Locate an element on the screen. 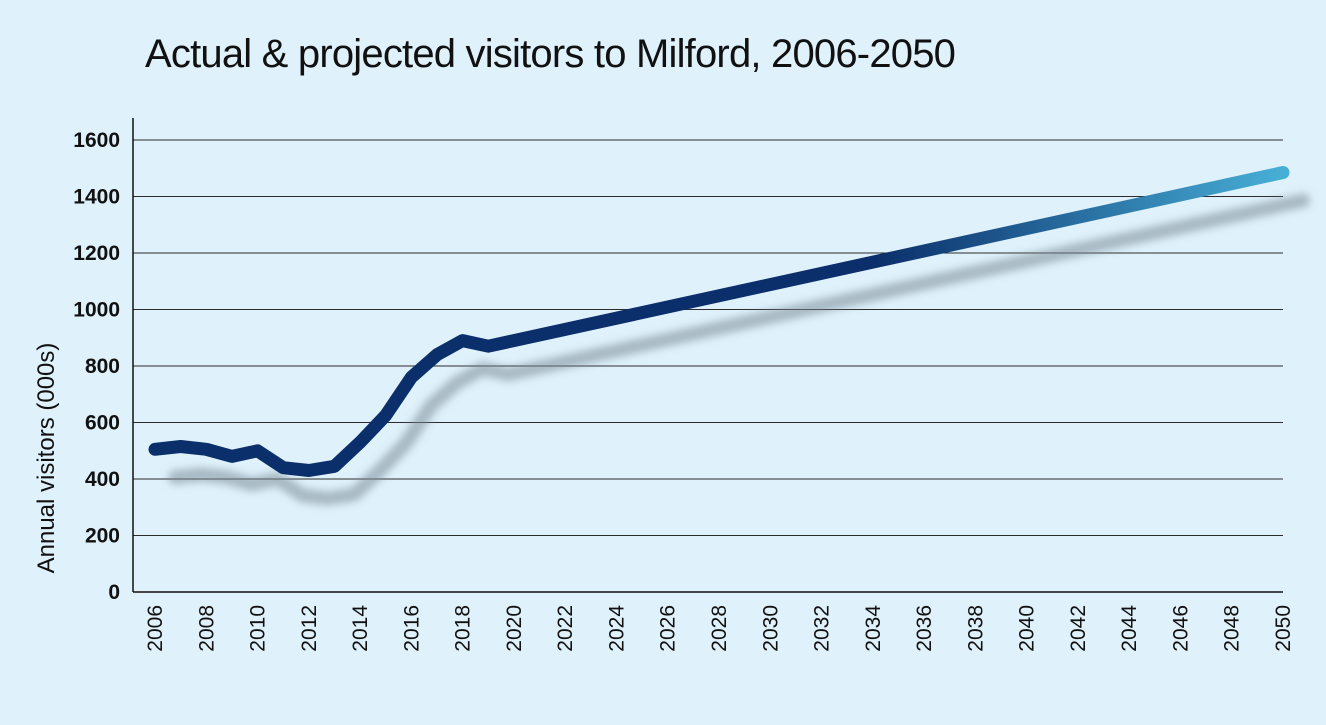 Image resolution: width=1326 pixels, height=725 pixels. x-tick-label: 2038 is located at coordinates (975, 628).